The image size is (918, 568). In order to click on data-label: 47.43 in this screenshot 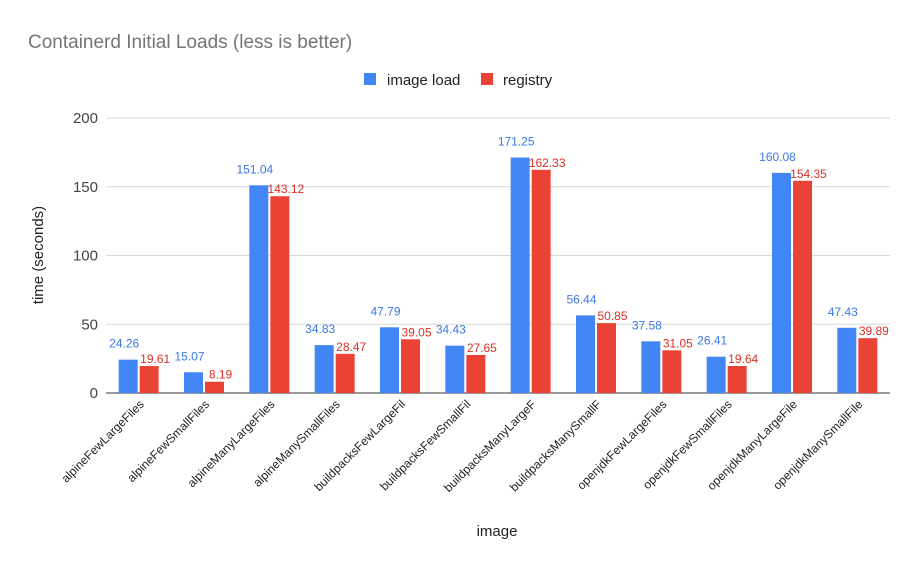, I will do `click(843, 312)`.